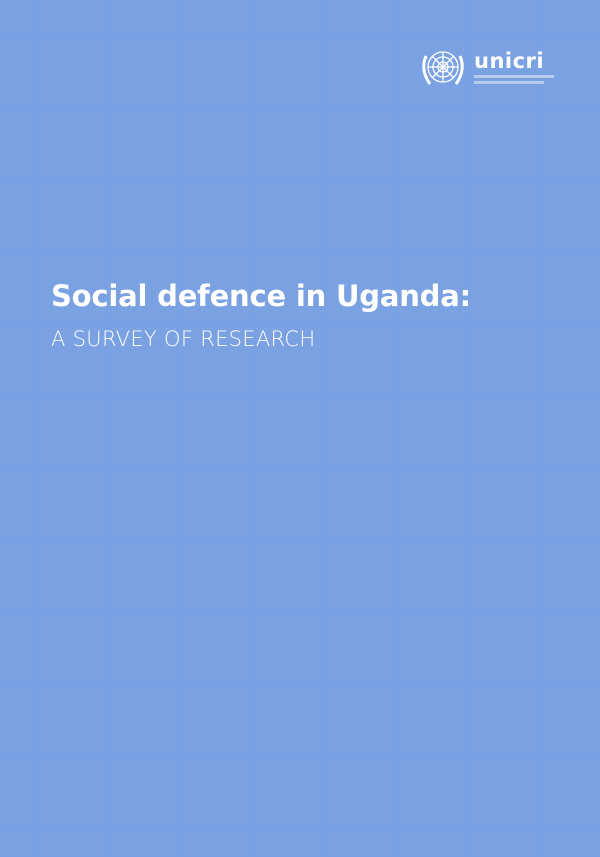 Image resolution: width=600 pixels, height=857 pixels. Describe the element at coordinates (509, 82) in the screenshot. I see `logo-tagline-line` at that location.